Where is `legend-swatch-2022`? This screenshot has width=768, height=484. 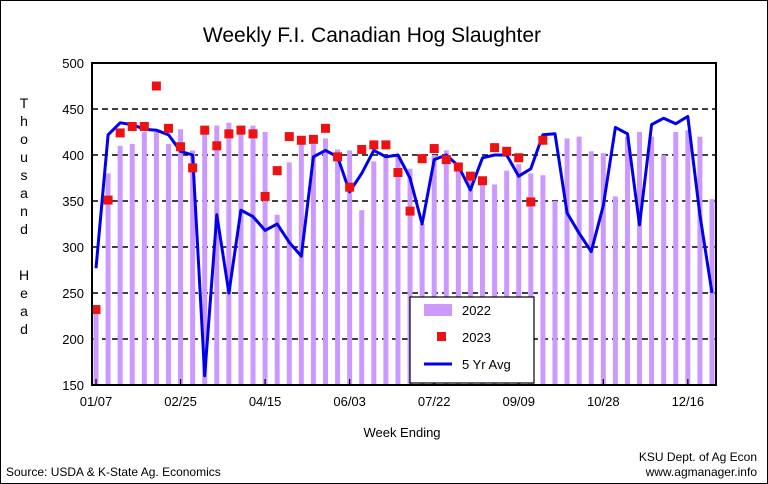
legend-swatch-2022 is located at coordinates (438, 310).